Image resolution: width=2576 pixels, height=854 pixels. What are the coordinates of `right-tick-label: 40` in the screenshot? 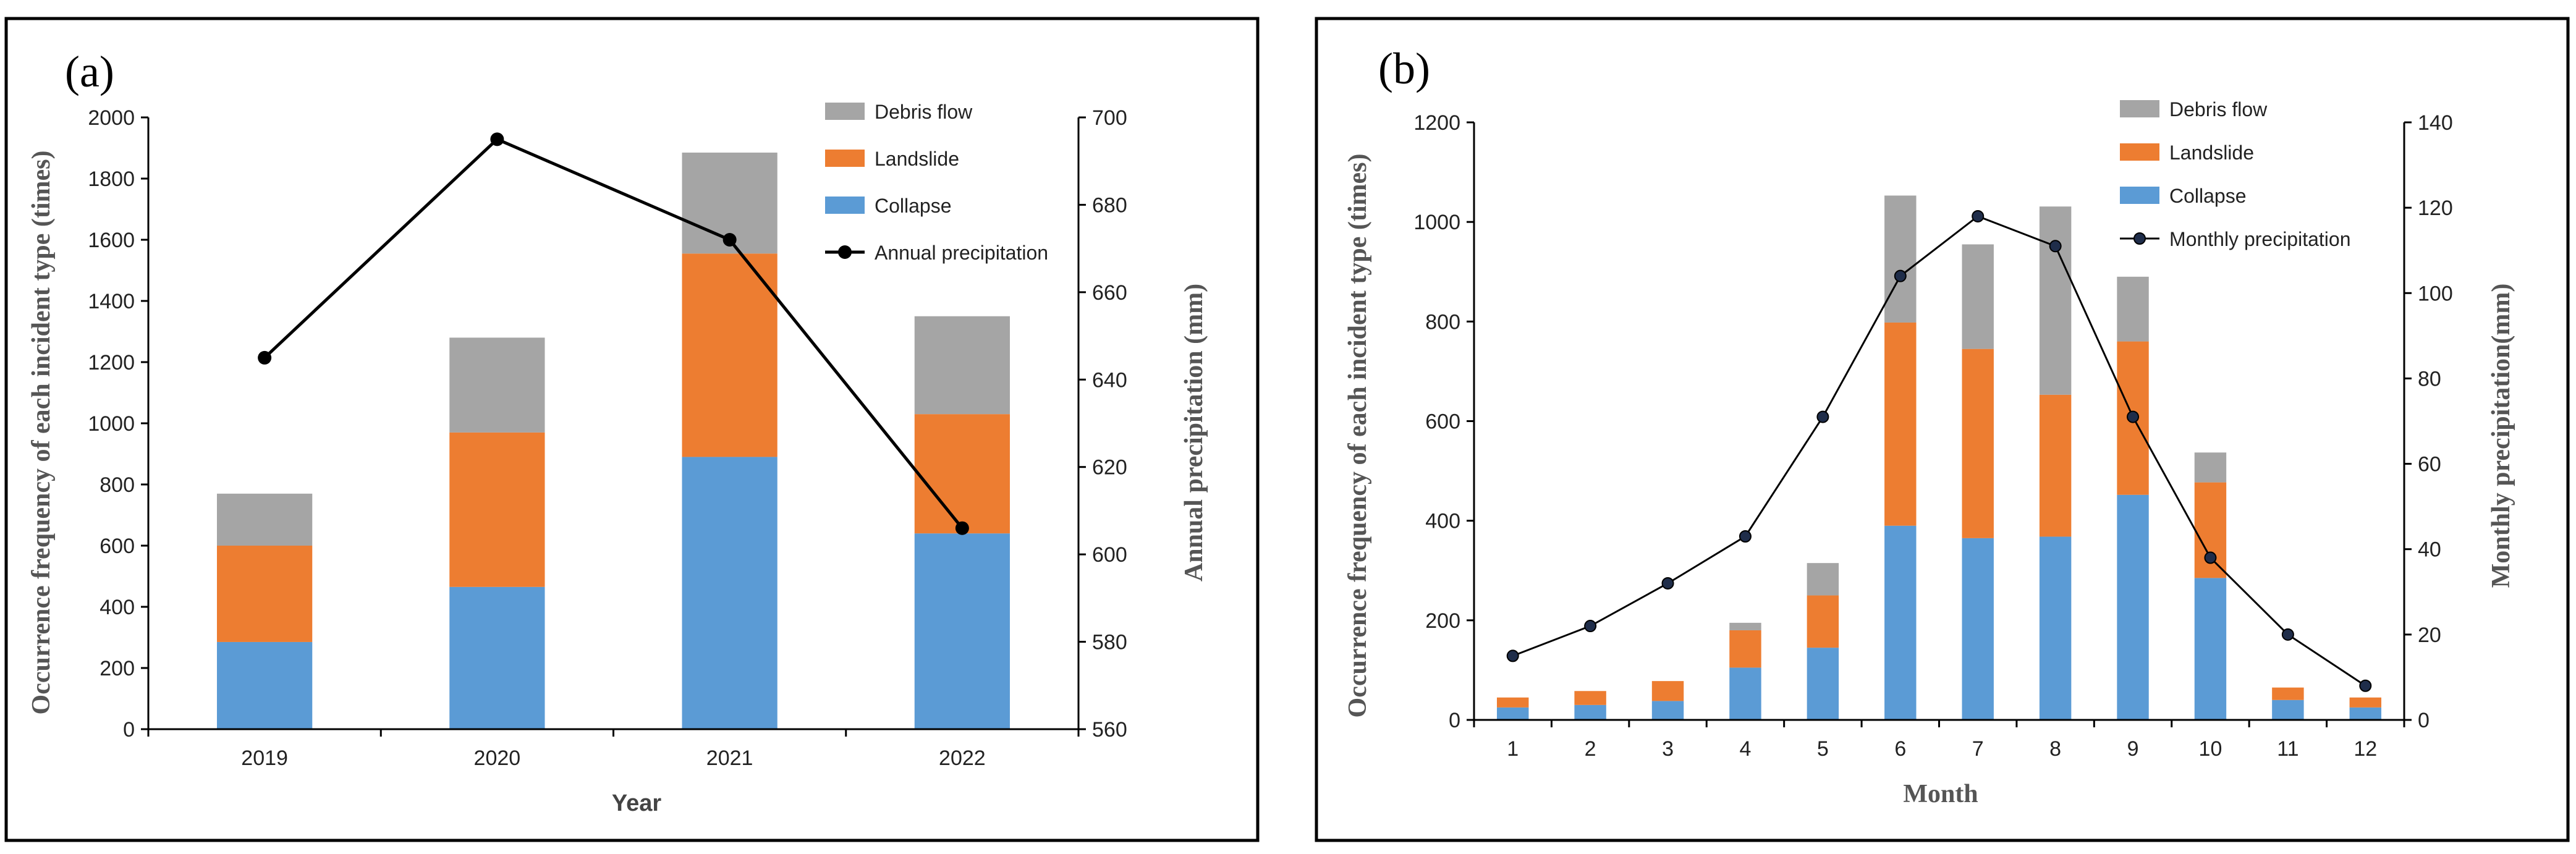 It's located at (2429, 550).